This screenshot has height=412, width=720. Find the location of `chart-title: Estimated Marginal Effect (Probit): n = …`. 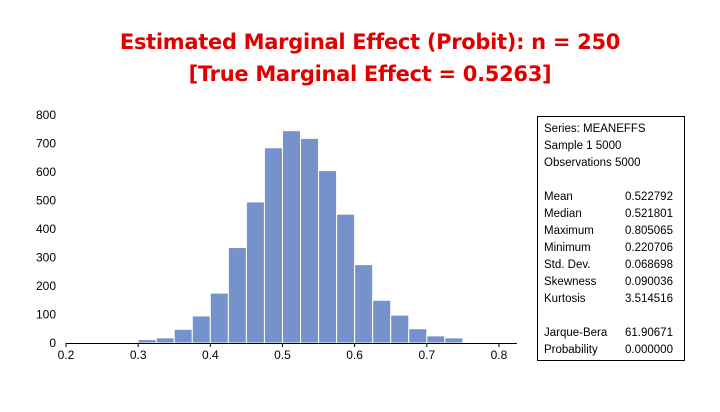

chart-title: Estimated Marginal Effect (Probit): n = … is located at coordinates (370, 42).